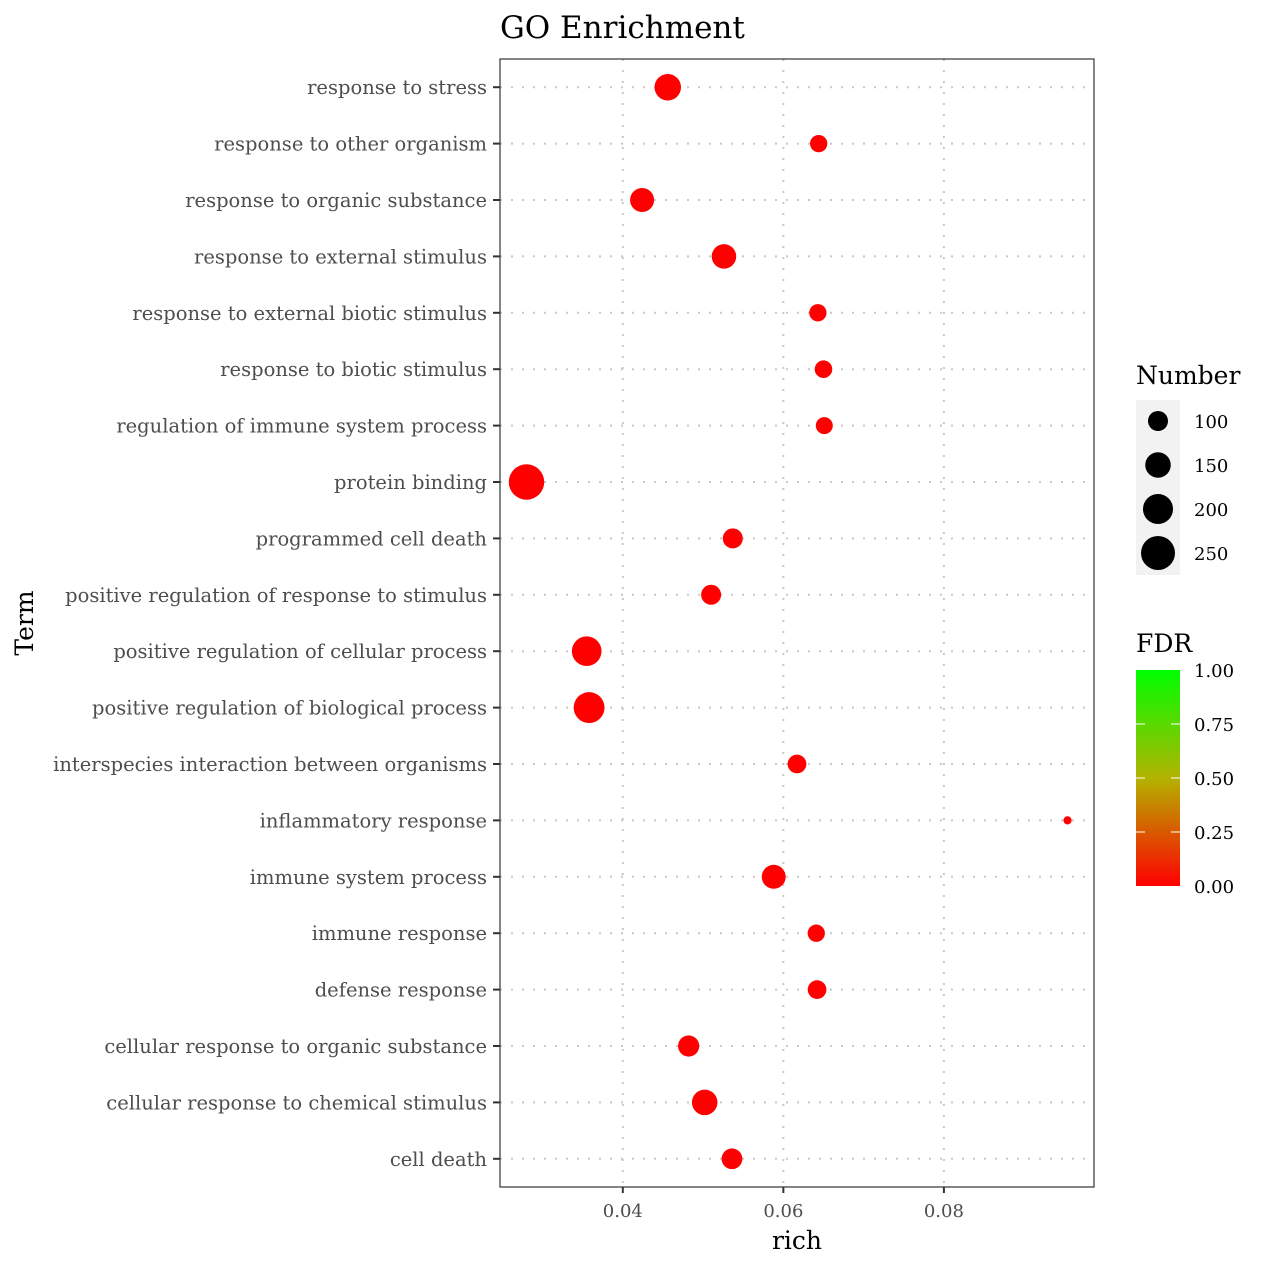  Describe the element at coordinates (622, 28) in the screenshot. I see `chart-title: GO Enrichment` at that location.